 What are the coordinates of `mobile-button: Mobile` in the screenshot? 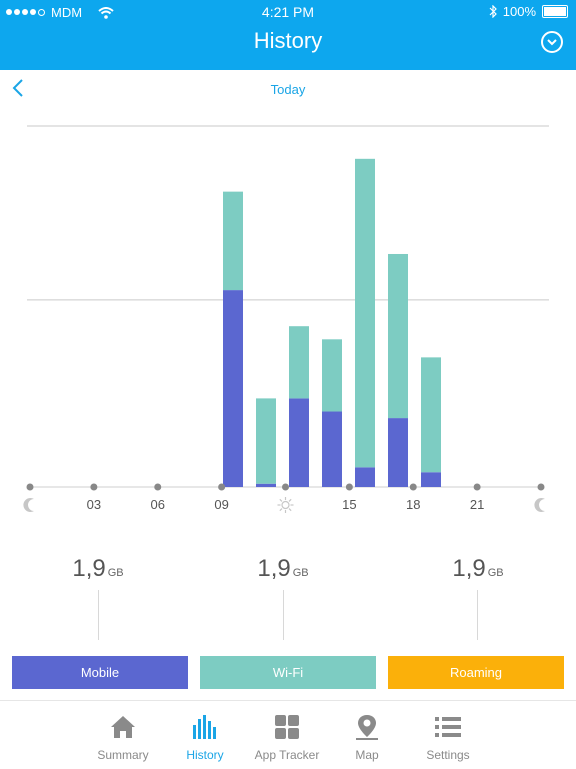 It's located at (100, 672).